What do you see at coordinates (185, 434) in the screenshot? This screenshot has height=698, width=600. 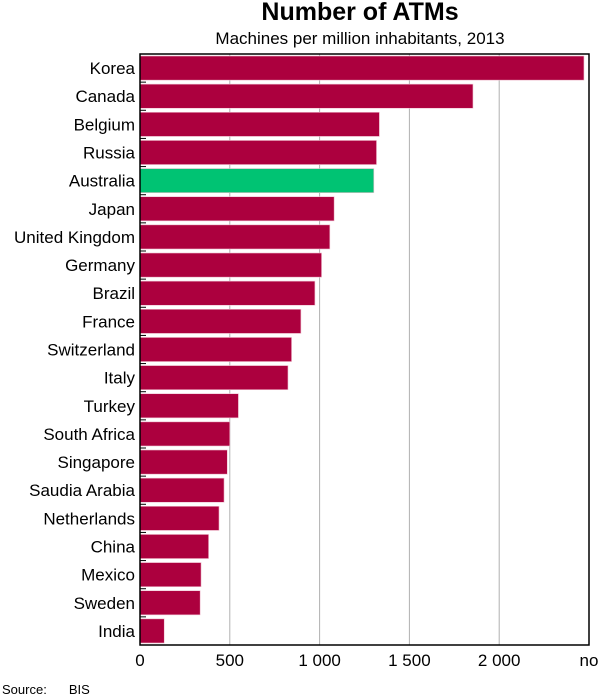 I see `bar-south-africa` at bounding box center [185, 434].